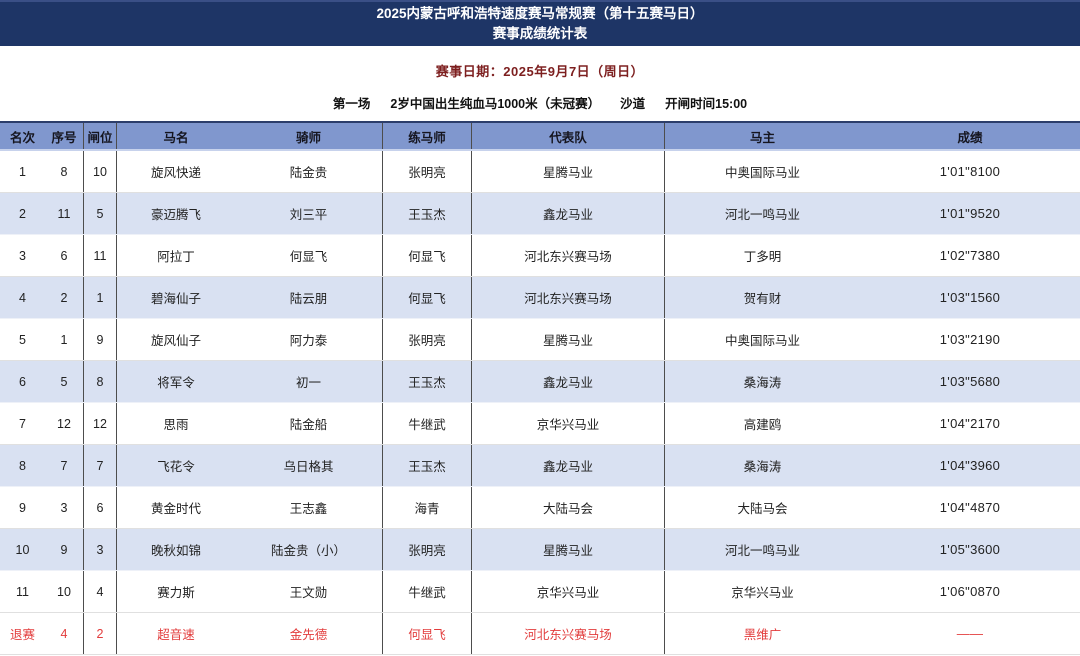 This screenshot has width=1080, height=656. What do you see at coordinates (22, 635) in the screenshot?
I see `cell-rank: 退赛` at bounding box center [22, 635].